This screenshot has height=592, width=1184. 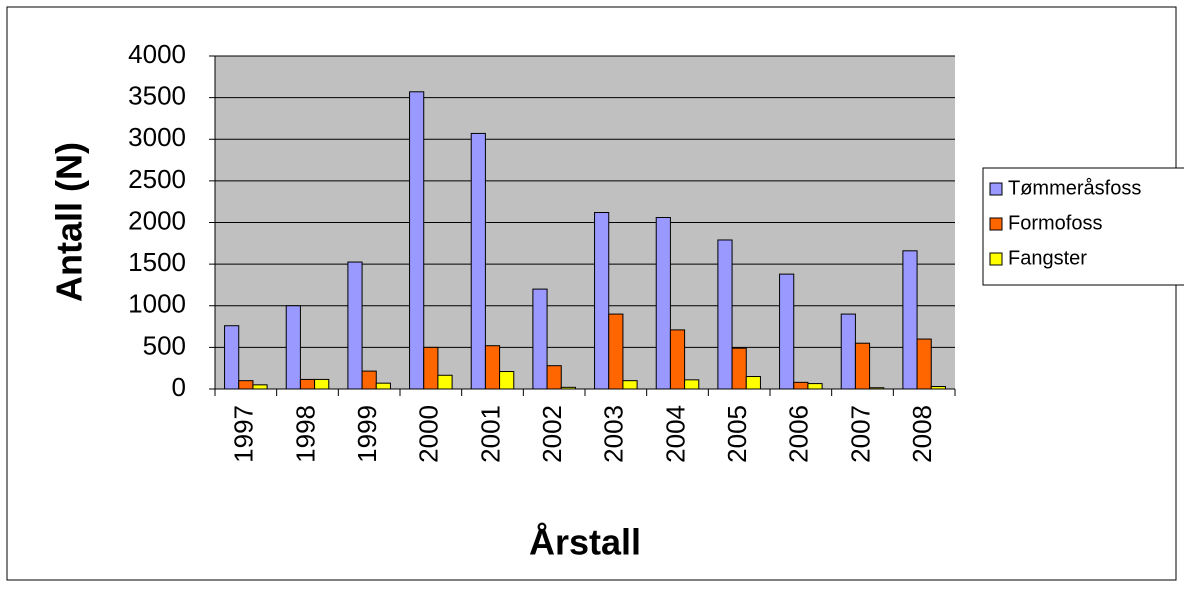 I want to click on x-tick-label: 1998, so click(x=305, y=434).